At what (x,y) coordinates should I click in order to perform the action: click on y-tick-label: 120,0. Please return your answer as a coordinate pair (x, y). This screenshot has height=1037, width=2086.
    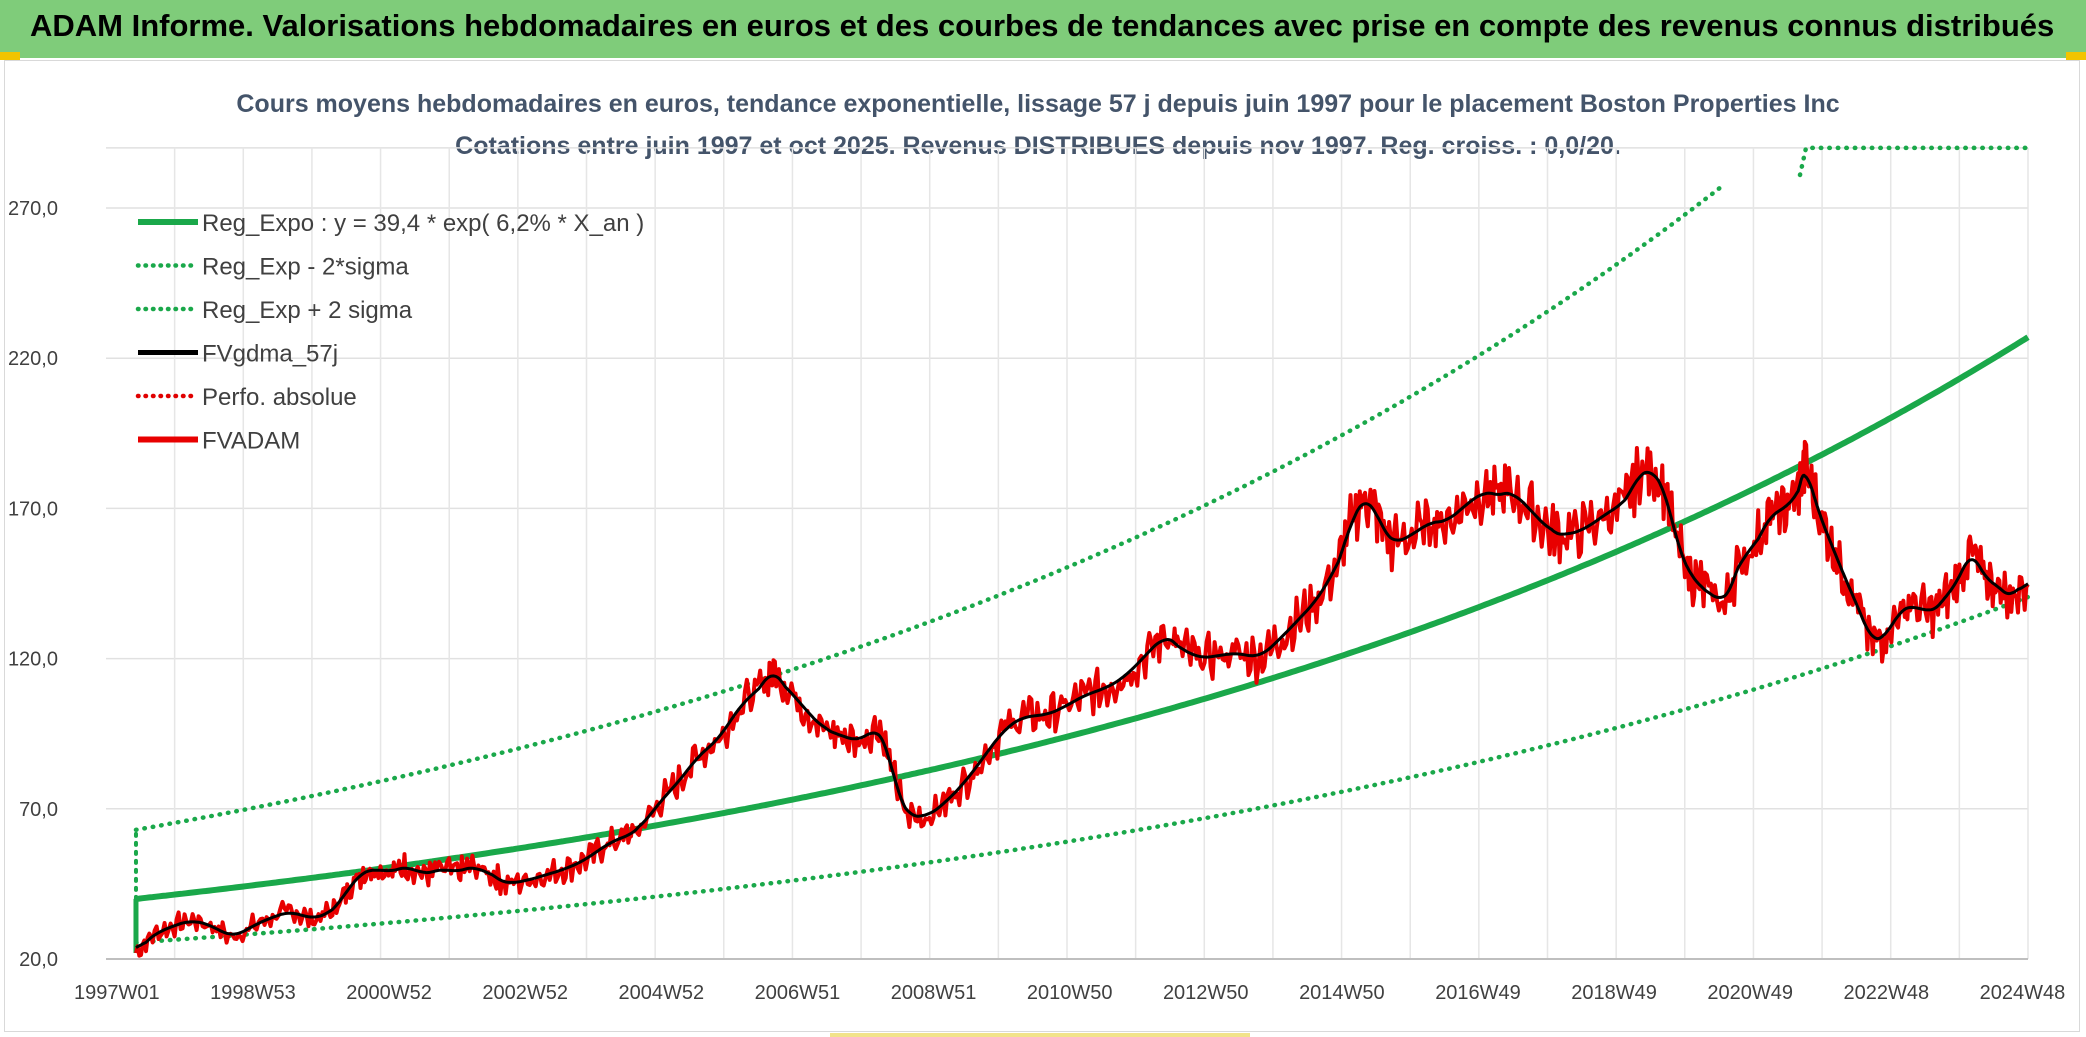
    Looking at the image, I should click on (33, 660).